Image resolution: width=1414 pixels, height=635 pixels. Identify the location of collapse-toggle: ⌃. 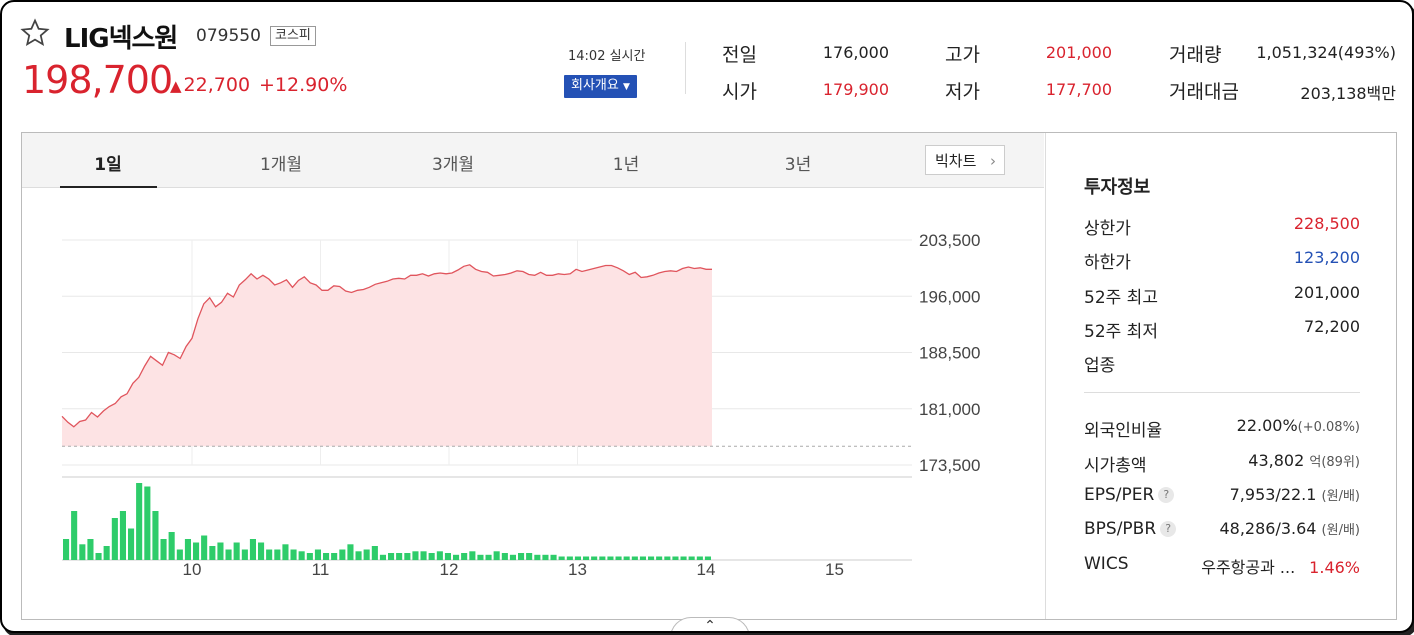
(710, 625).